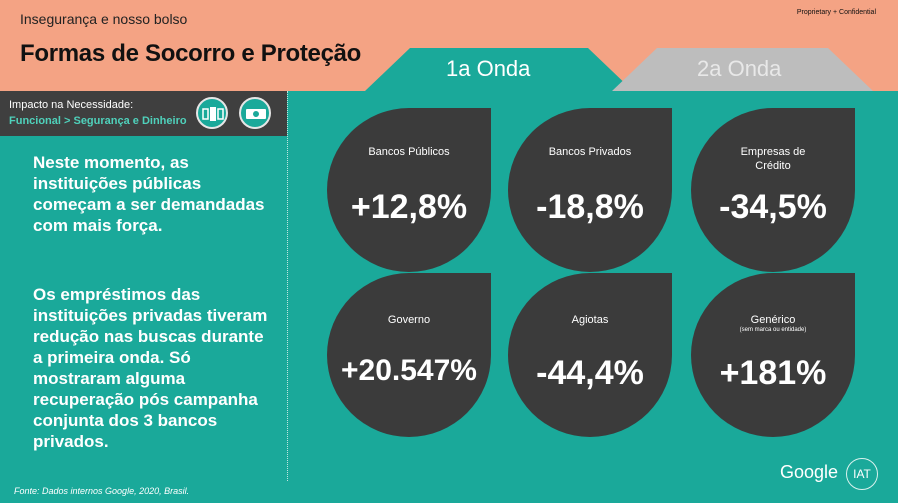  I want to click on stat-label: Genérico, so click(773, 320).